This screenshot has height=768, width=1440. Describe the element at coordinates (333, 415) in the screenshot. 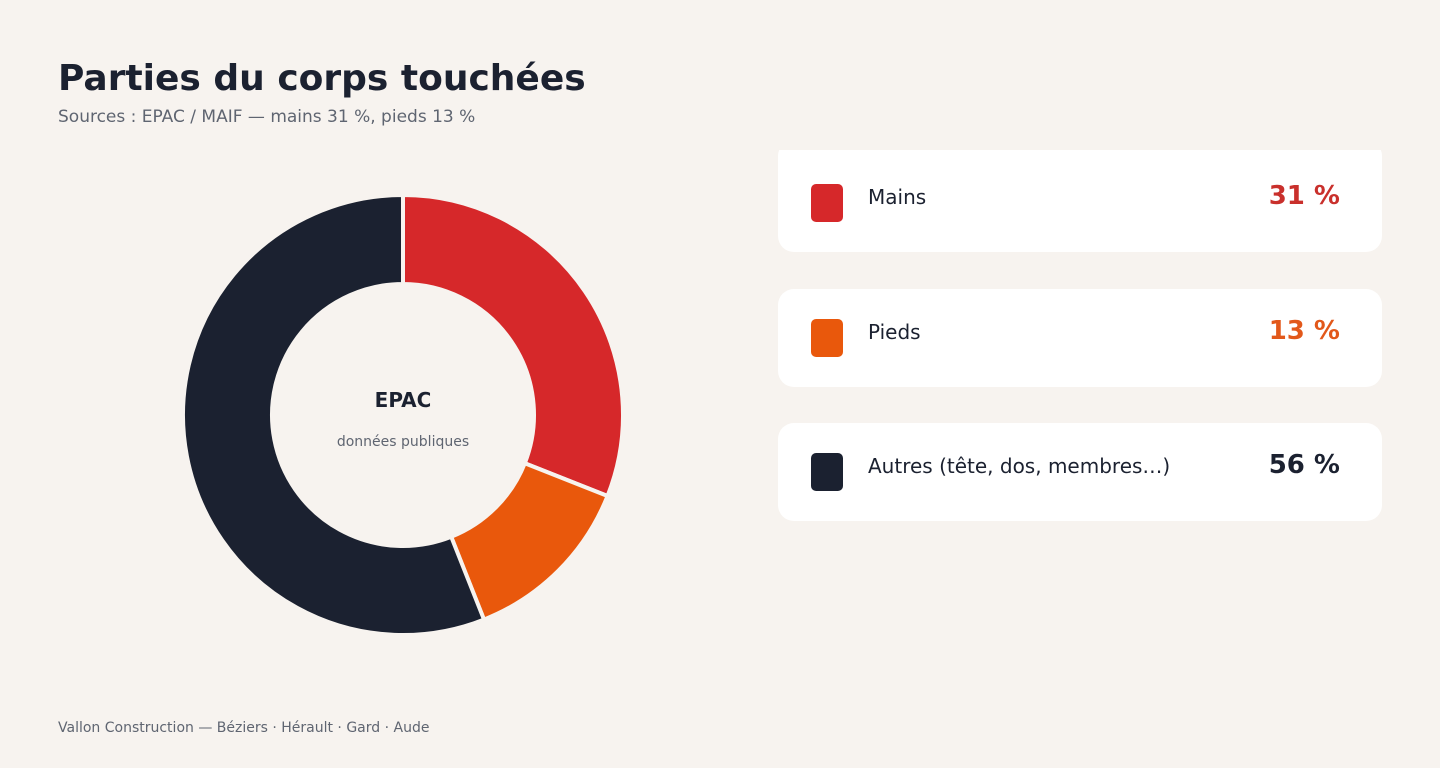

I see `donut-slice-autres` at that location.